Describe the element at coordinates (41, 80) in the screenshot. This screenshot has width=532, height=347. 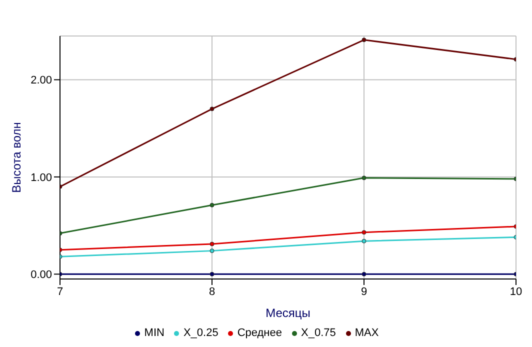
I see `y-tick-label: 2.00` at that location.